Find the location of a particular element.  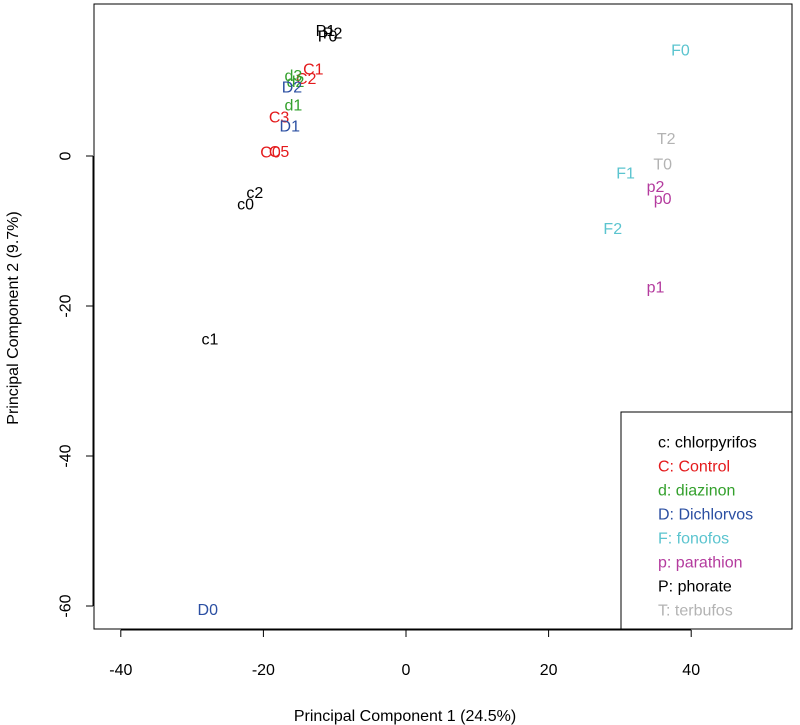

point-D1: D1 is located at coordinates (290, 126).